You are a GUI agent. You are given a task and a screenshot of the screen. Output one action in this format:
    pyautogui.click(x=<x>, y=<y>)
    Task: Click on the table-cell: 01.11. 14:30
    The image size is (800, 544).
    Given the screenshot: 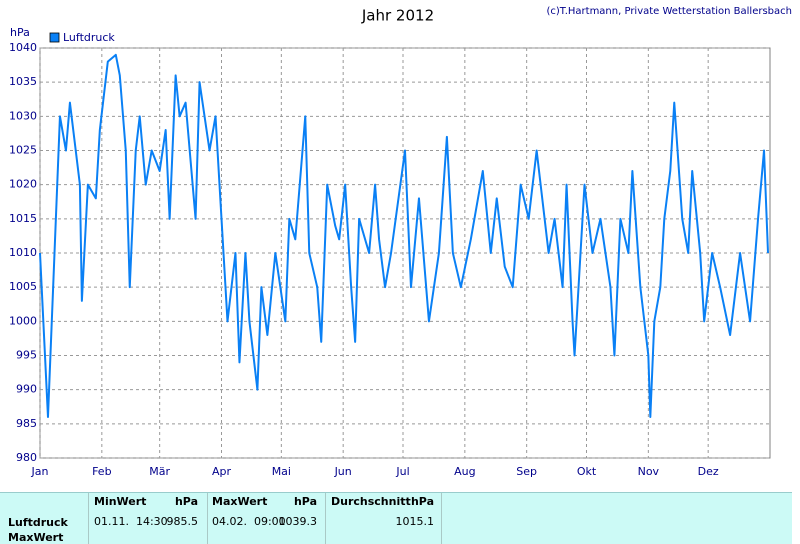 What is the action you would take?
    pyautogui.click(x=131, y=521)
    